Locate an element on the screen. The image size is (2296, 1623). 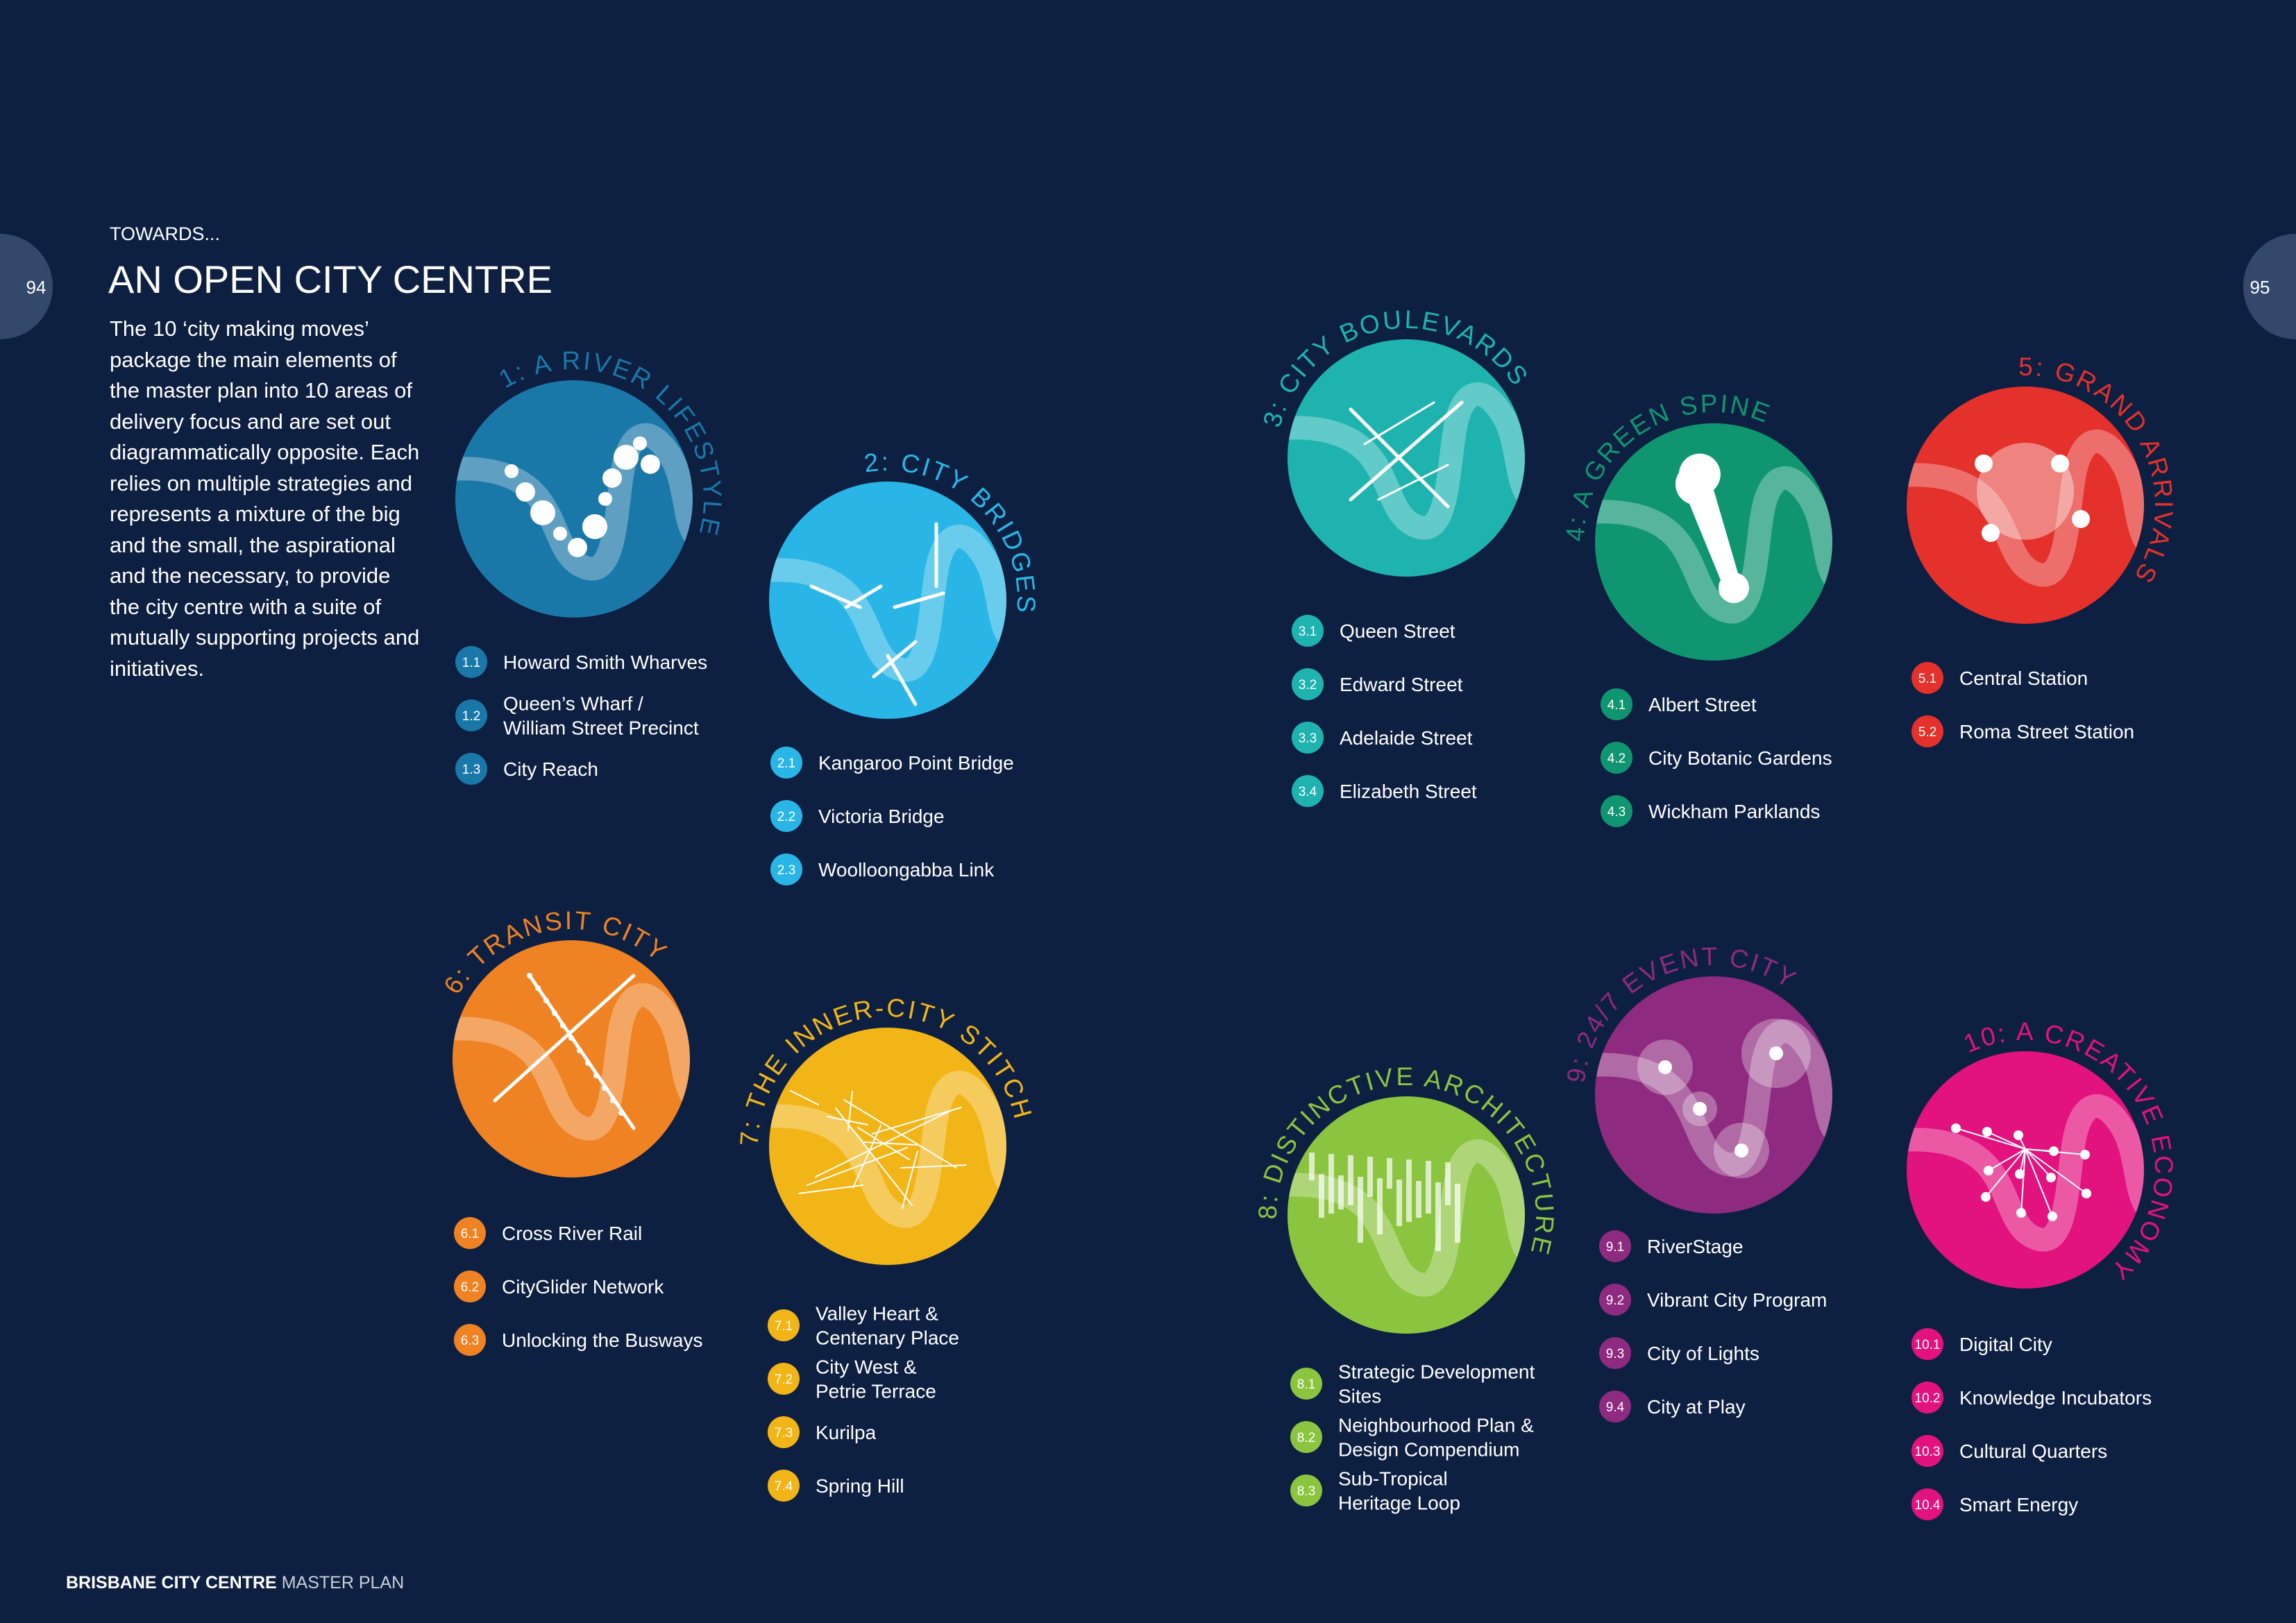
item-label: Adelaide Street is located at coordinates (1406, 738).